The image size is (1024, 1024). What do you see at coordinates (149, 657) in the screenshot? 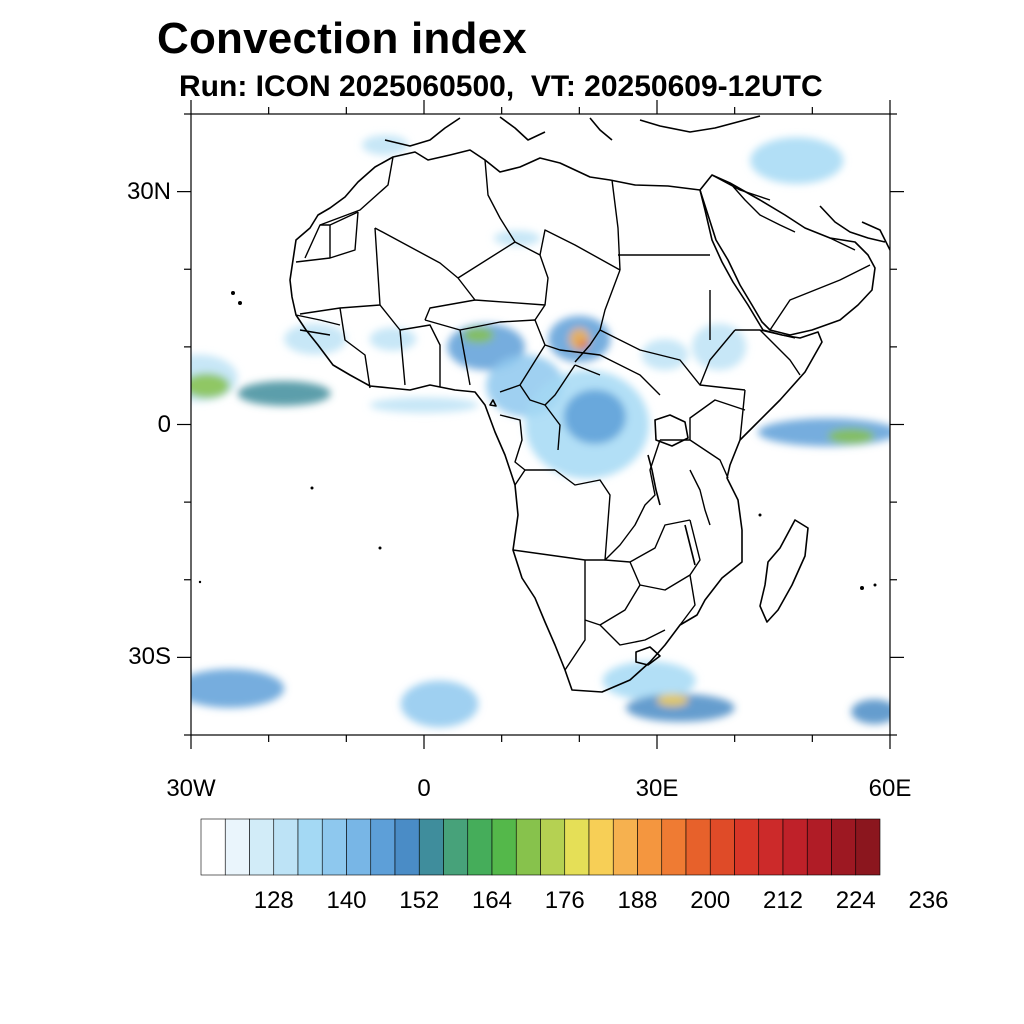
I see `lat-label: 30S` at bounding box center [149, 657].